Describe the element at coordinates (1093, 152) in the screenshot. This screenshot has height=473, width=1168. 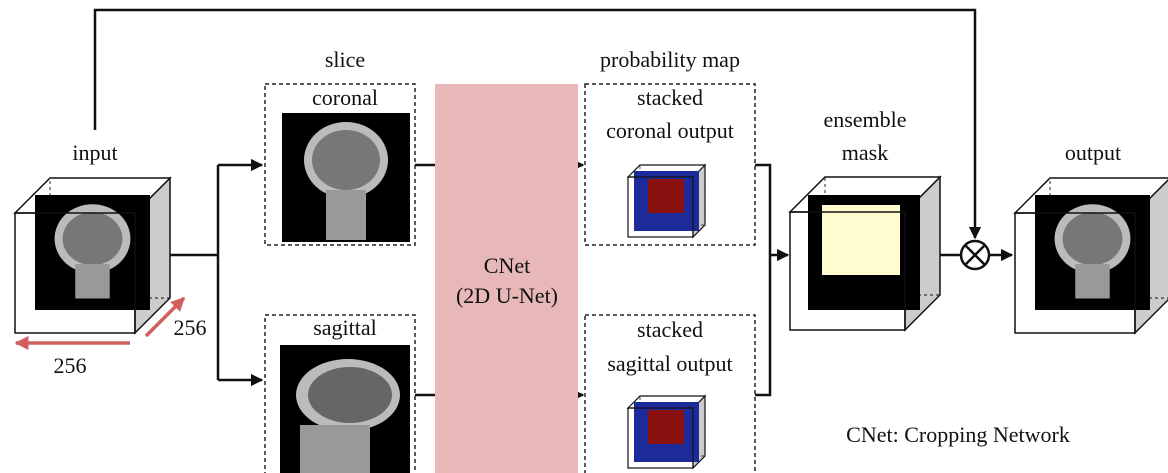
I see `label: output` at that location.